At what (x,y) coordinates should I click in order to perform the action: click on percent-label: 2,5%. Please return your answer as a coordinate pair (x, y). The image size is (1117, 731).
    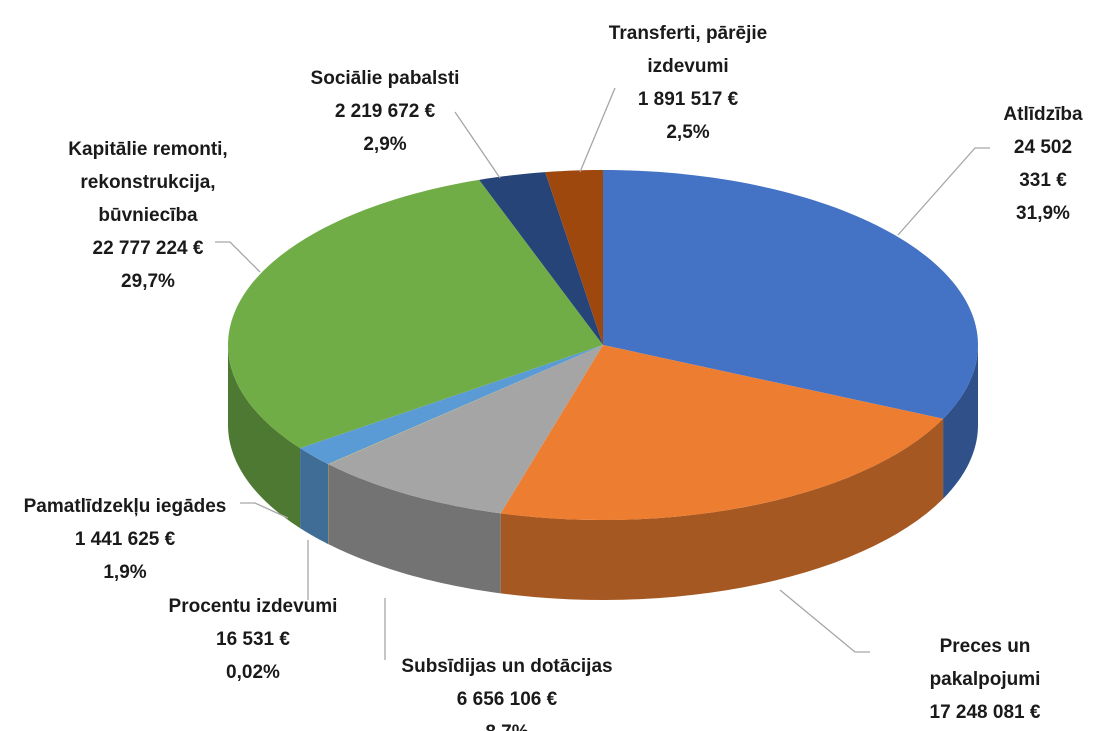
    Looking at the image, I should click on (688, 132).